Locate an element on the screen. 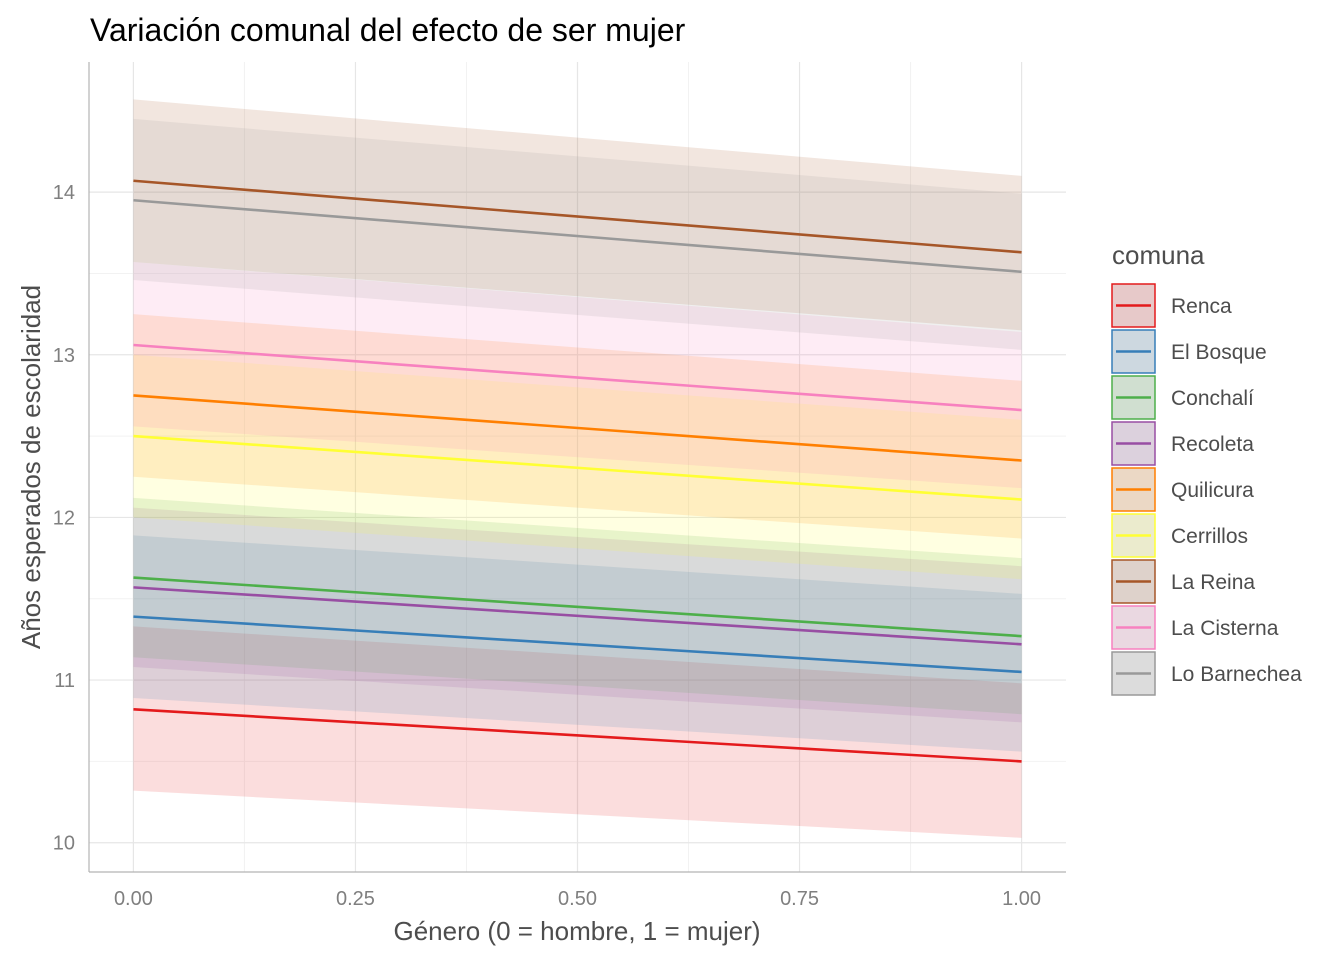  confidence-band is located at coordinates (577, 732).